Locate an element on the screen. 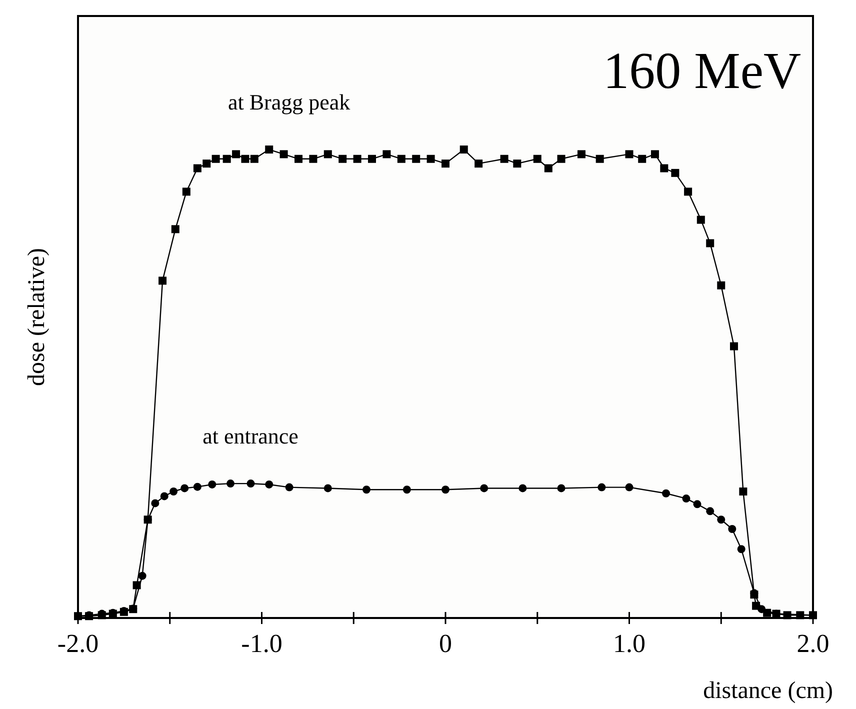 The image size is (856, 709). series-label: at entrance is located at coordinates (250, 436).